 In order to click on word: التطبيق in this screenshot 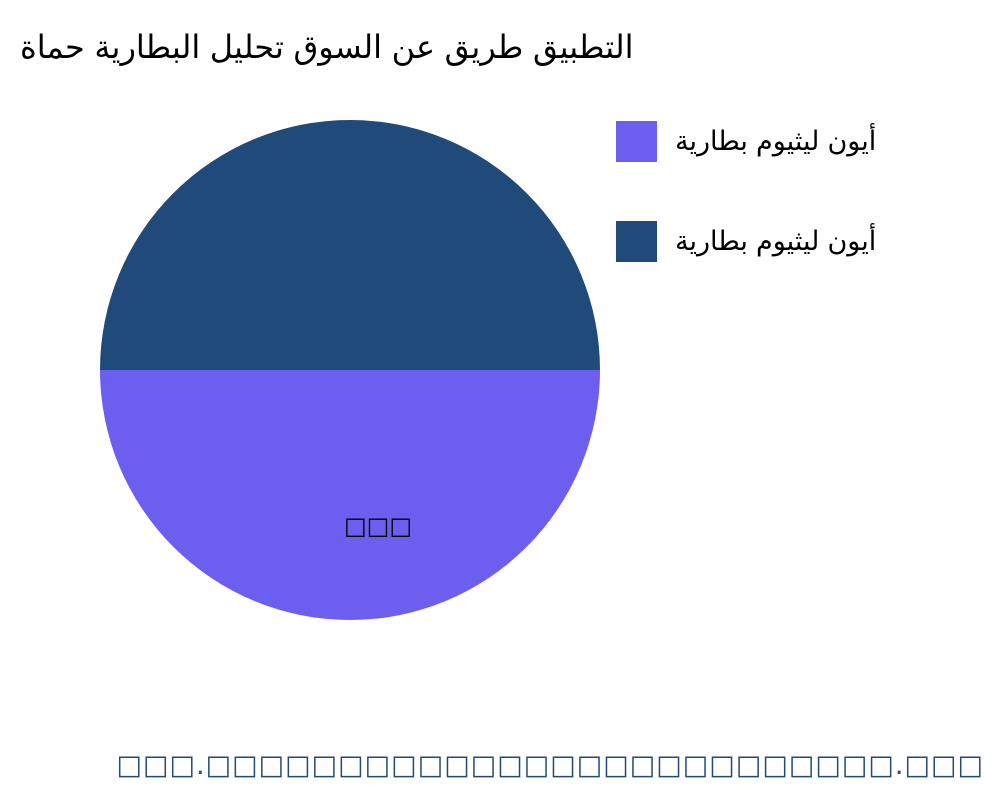, I will do `click(583, 47)`.